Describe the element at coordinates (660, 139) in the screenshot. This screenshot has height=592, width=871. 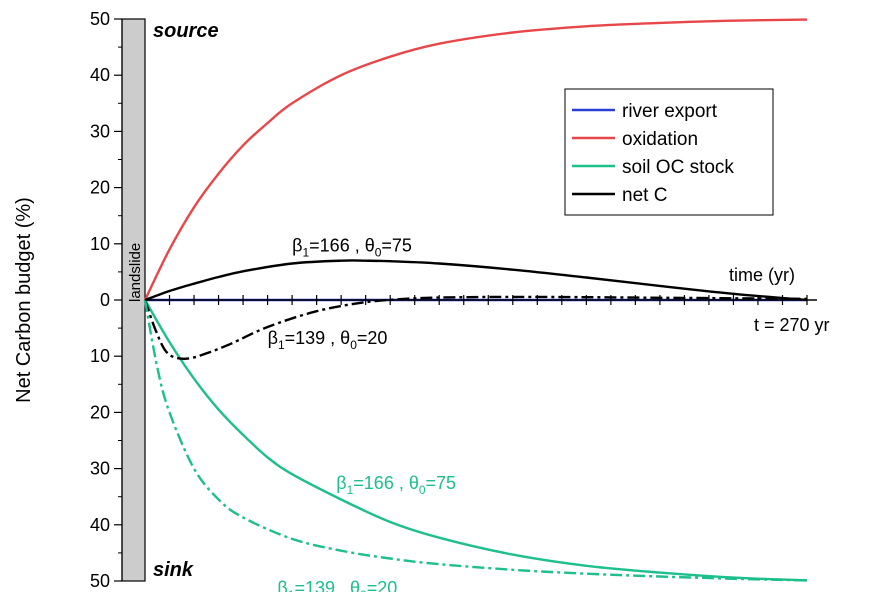
I see `legend-label: oxidation` at that location.